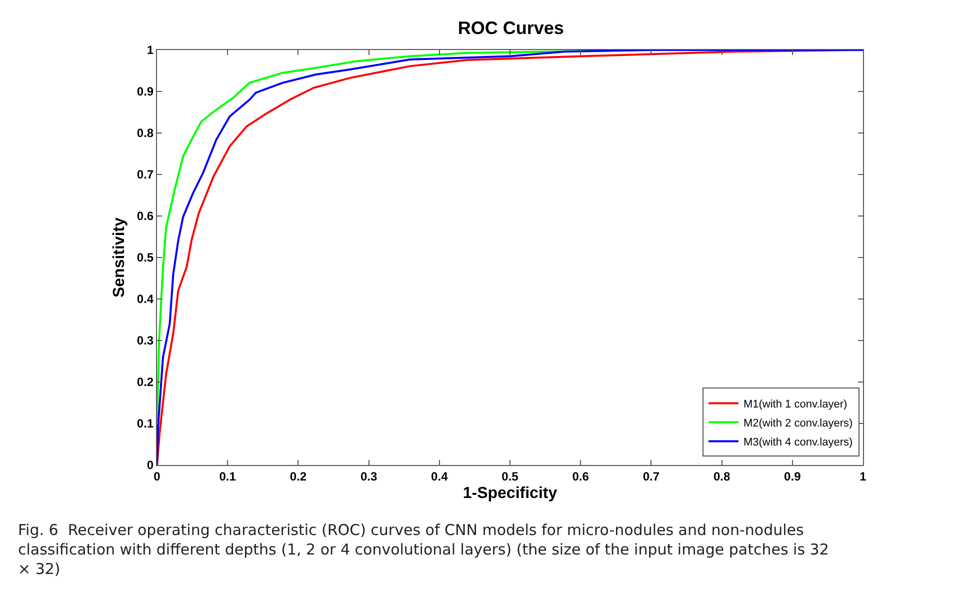 This screenshot has width=955, height=605. What do you see at coordinates (798, 423) in the screenshot?
I see `legend-label: M2(with 2 conv.layers)` at bounding box center [798, 423].